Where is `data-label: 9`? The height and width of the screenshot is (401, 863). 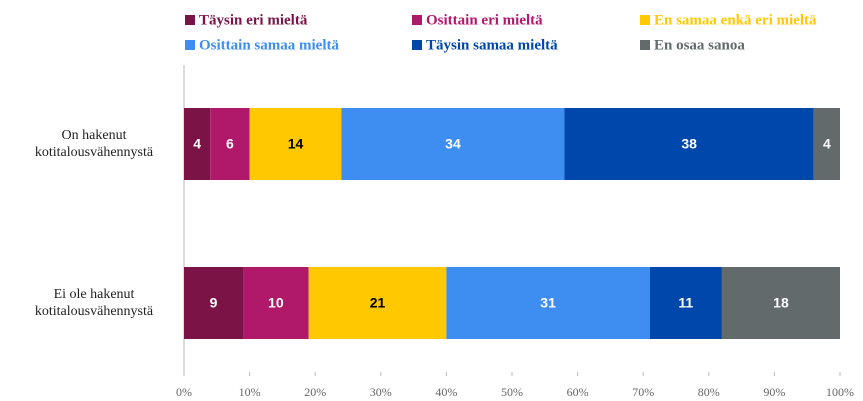 data-label: 9 is located at coordinates (214, 303).